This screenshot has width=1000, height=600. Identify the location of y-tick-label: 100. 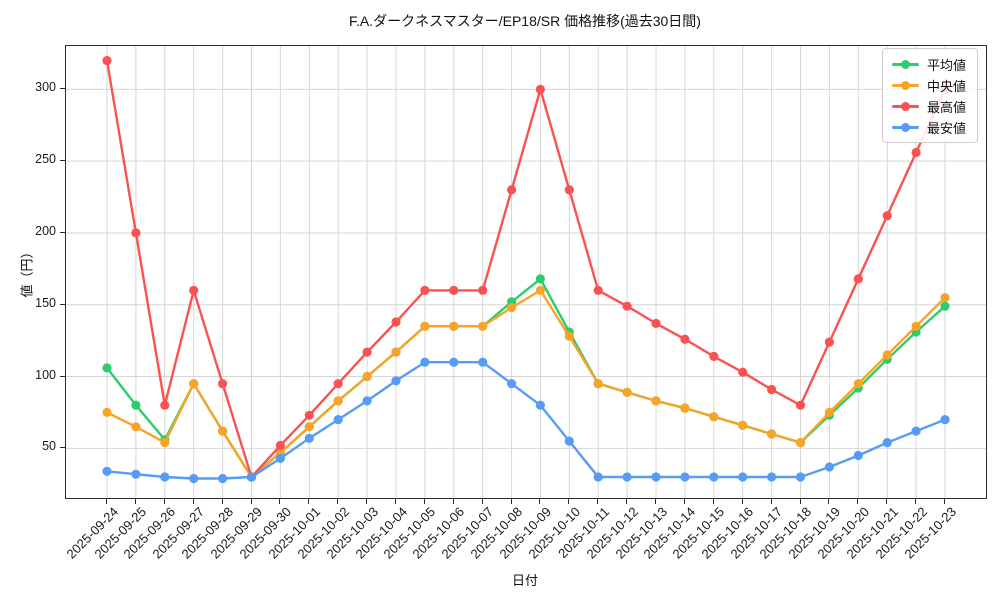
(45, 374).